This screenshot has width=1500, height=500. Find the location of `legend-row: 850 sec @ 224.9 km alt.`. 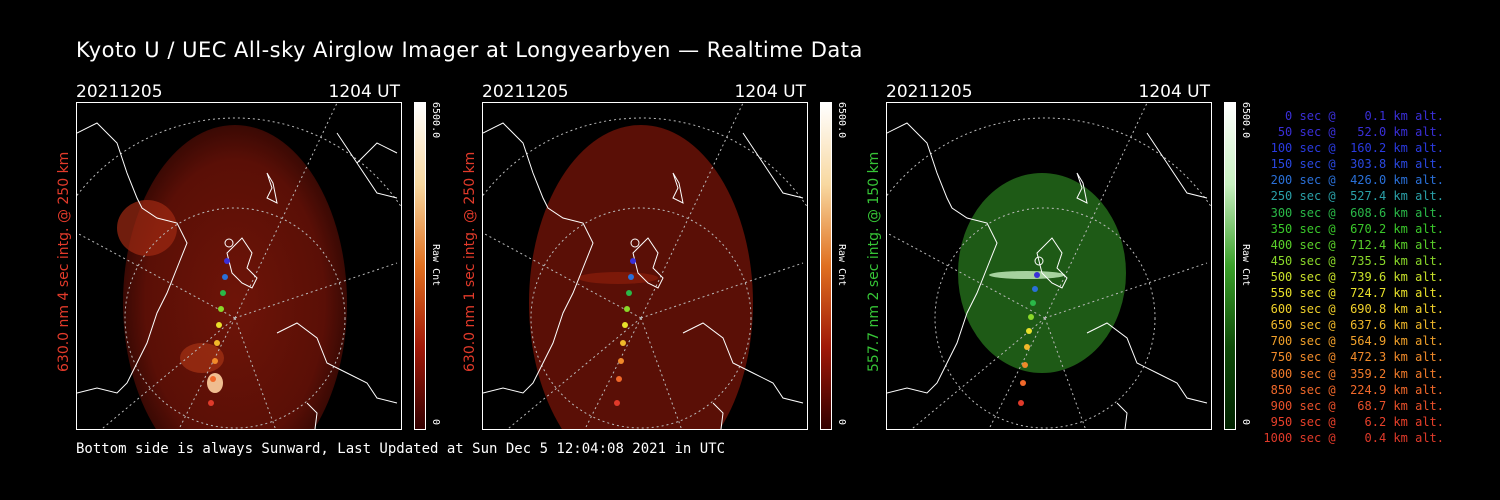

legend-row: 850 sec @ 224.9 km alt. is located at coordinates (1353, 389).